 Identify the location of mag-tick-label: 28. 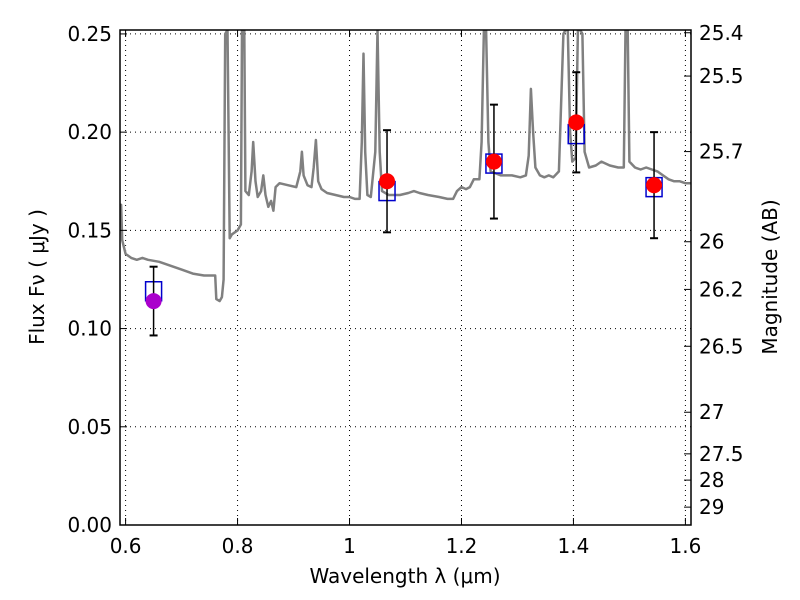
(711, 480).